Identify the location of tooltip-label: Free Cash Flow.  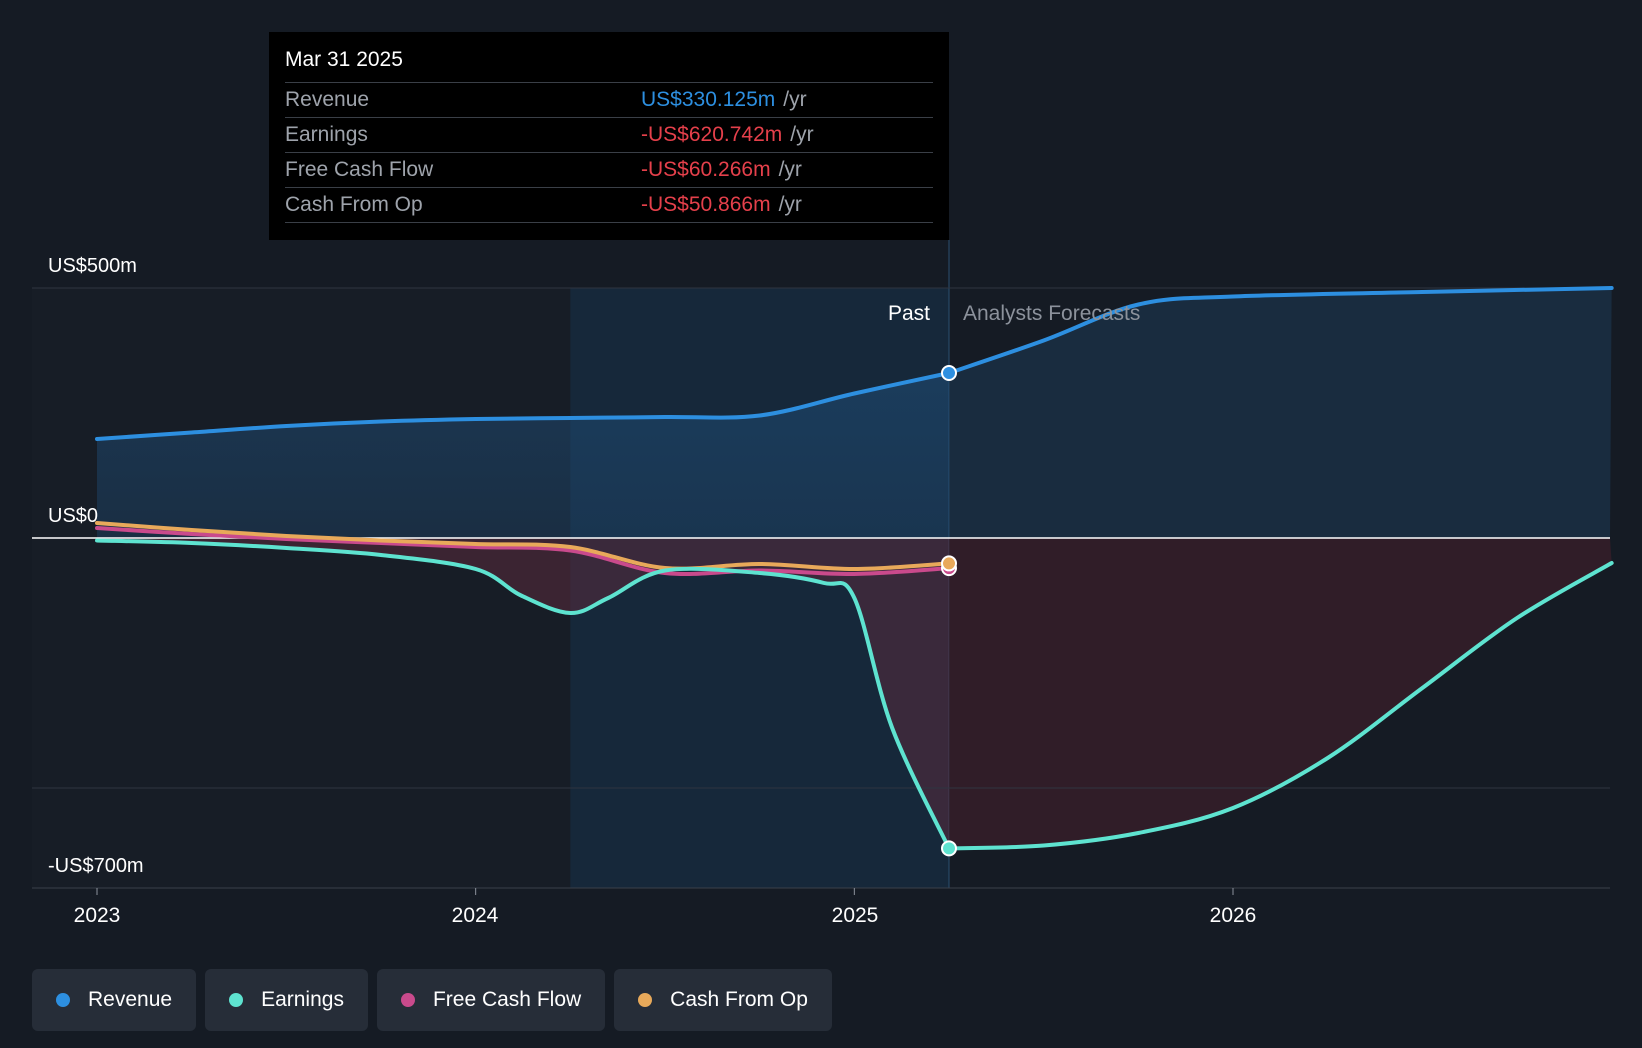
(359, 169).